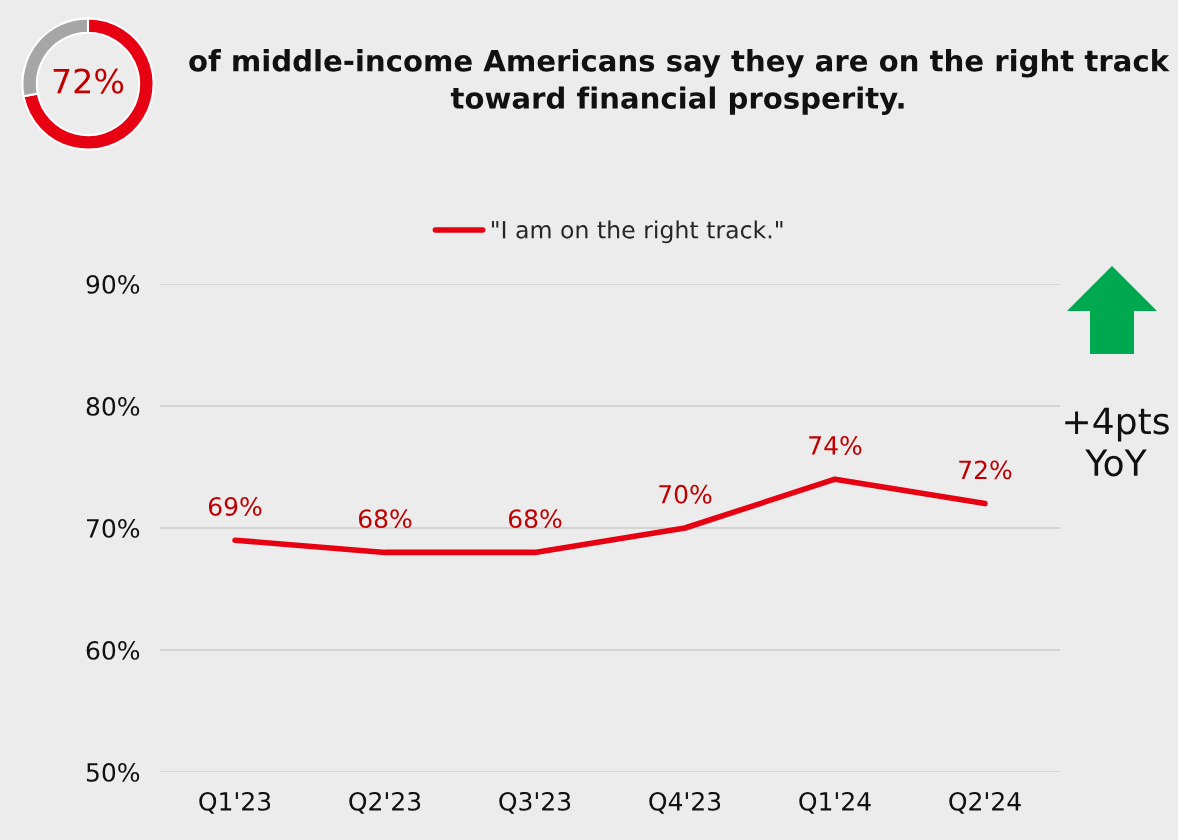 This screenshot has height=840, width=1178. What do you see at coordinates (113, 650) in the screenshot?
I see `y-tick-label: 60%` at bounding box center [113, 650].